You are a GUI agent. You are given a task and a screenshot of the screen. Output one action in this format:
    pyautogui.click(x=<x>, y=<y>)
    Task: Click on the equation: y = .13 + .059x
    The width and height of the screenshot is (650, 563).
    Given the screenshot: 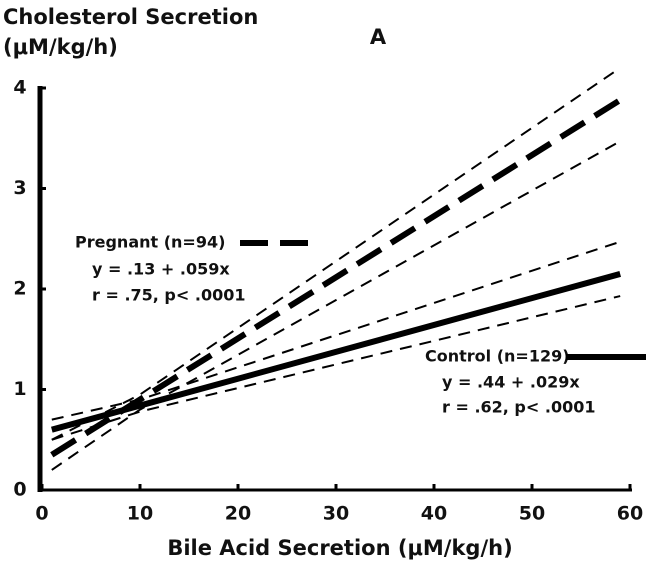 What is the action you would take?
    pyautogui.click(x=161, y=269)
    